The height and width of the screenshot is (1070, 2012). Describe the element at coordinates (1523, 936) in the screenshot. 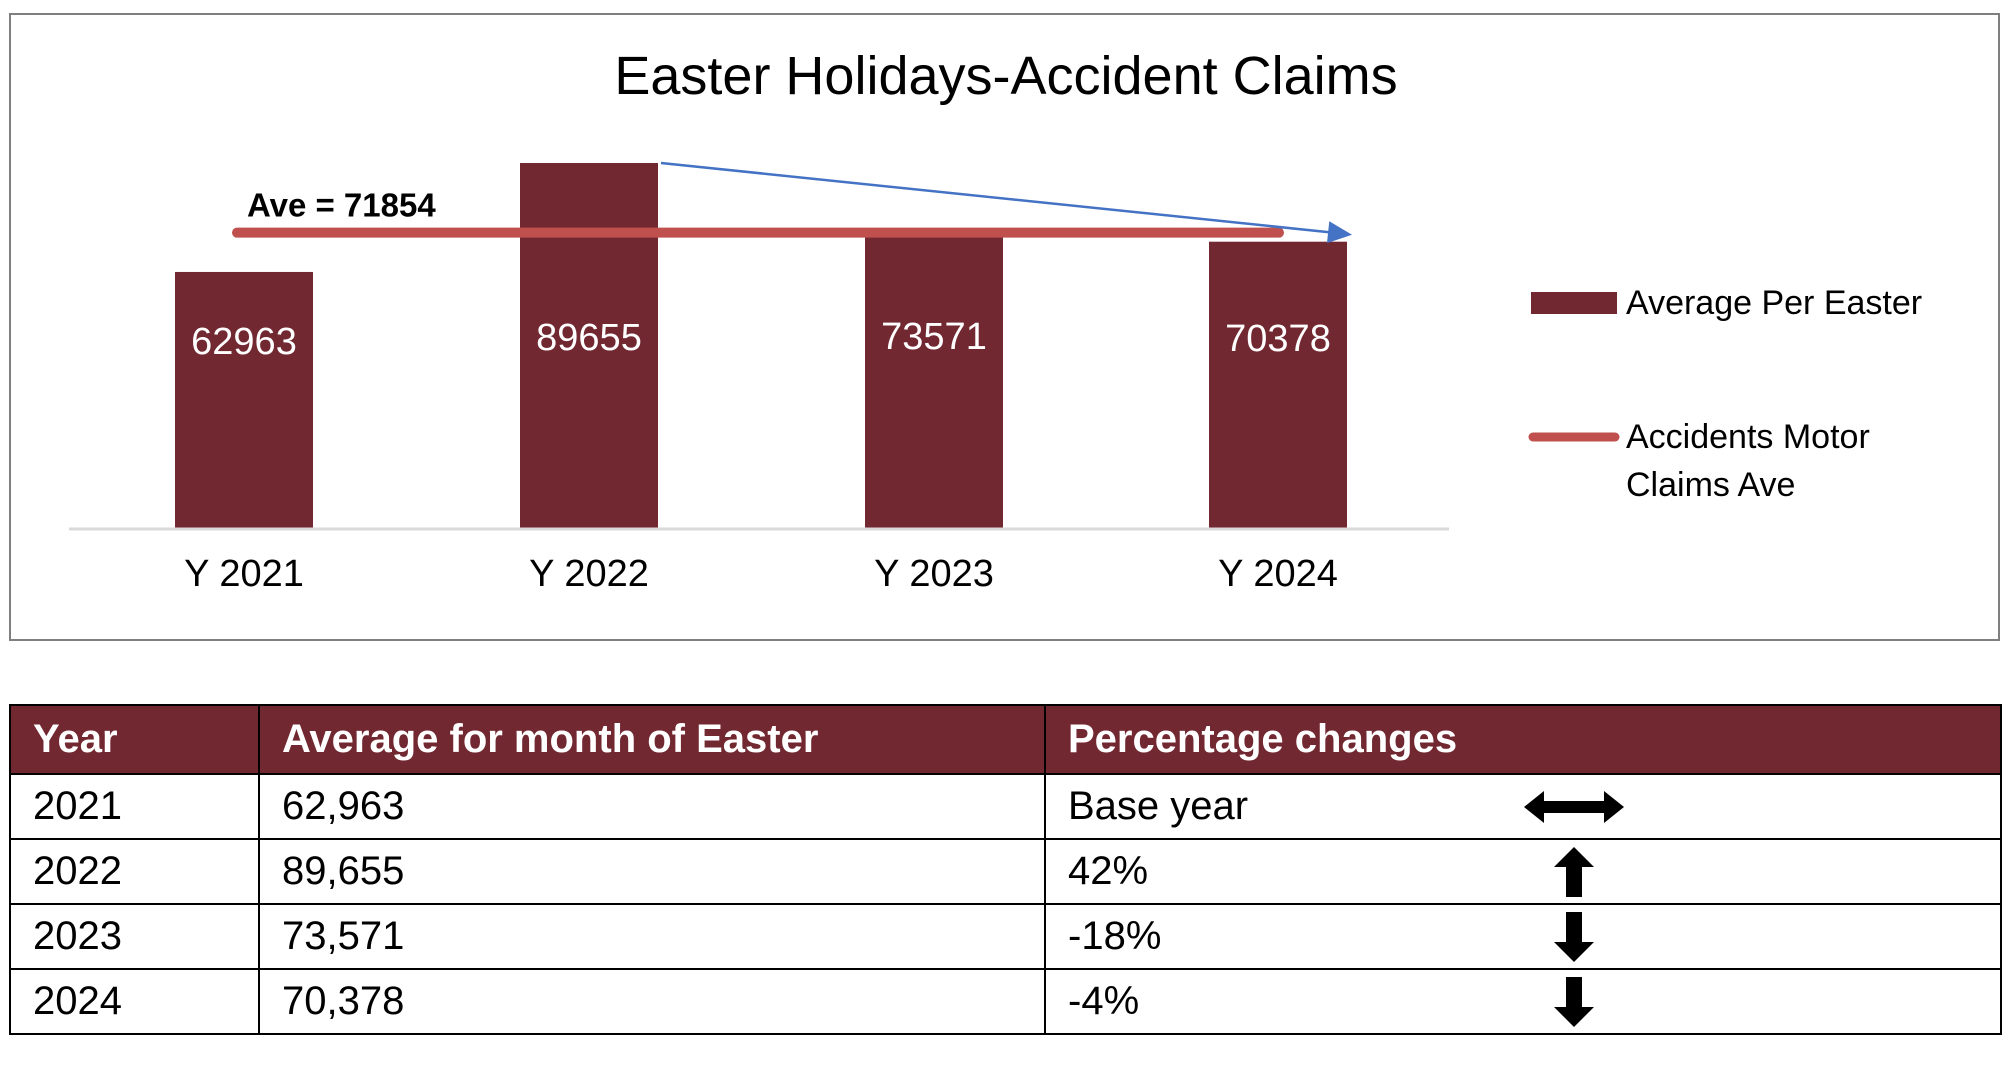

I see `cell-change: -18%` at that location.